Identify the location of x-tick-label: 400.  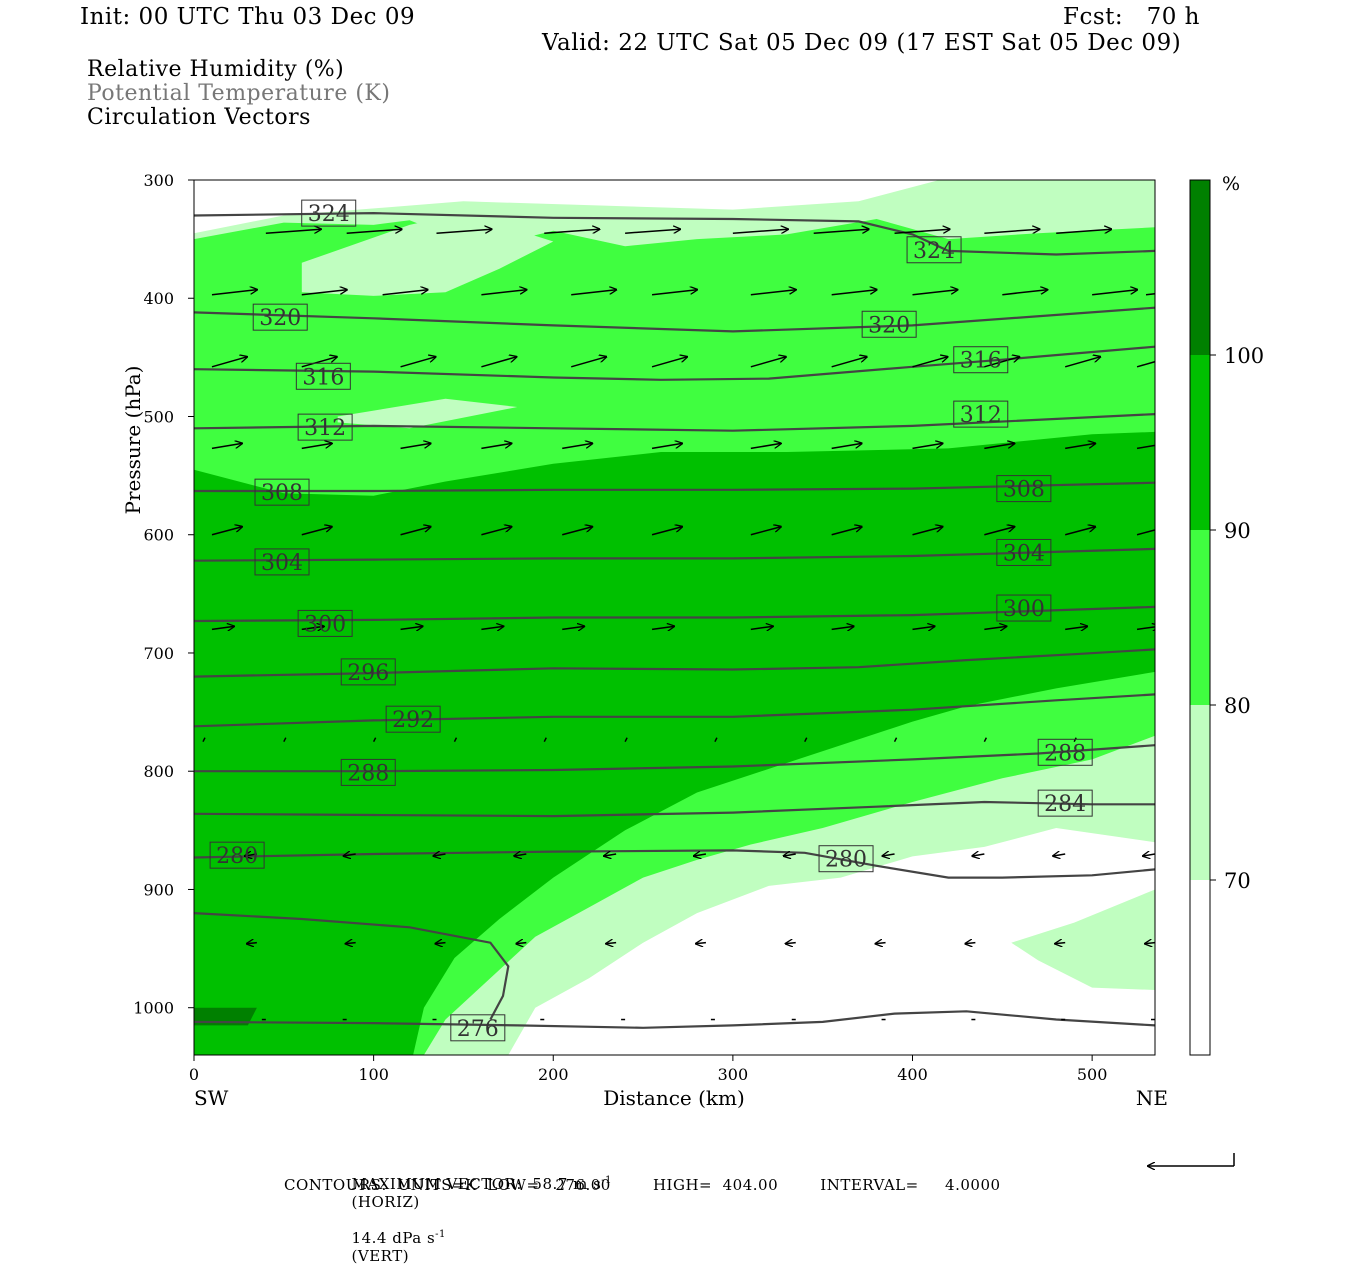
(912, 1074).